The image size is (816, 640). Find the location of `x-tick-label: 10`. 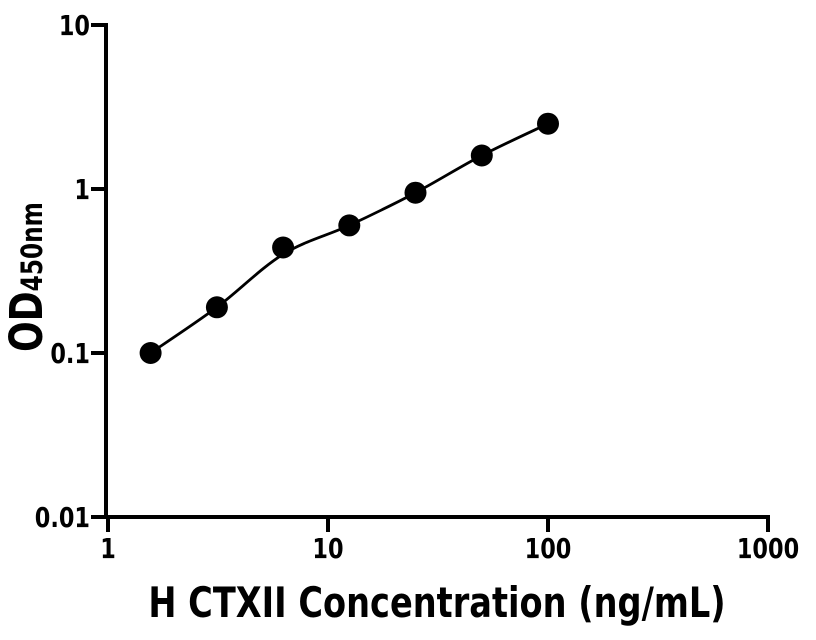

x-tick-label: 10 is located at coordinates (327, 547).